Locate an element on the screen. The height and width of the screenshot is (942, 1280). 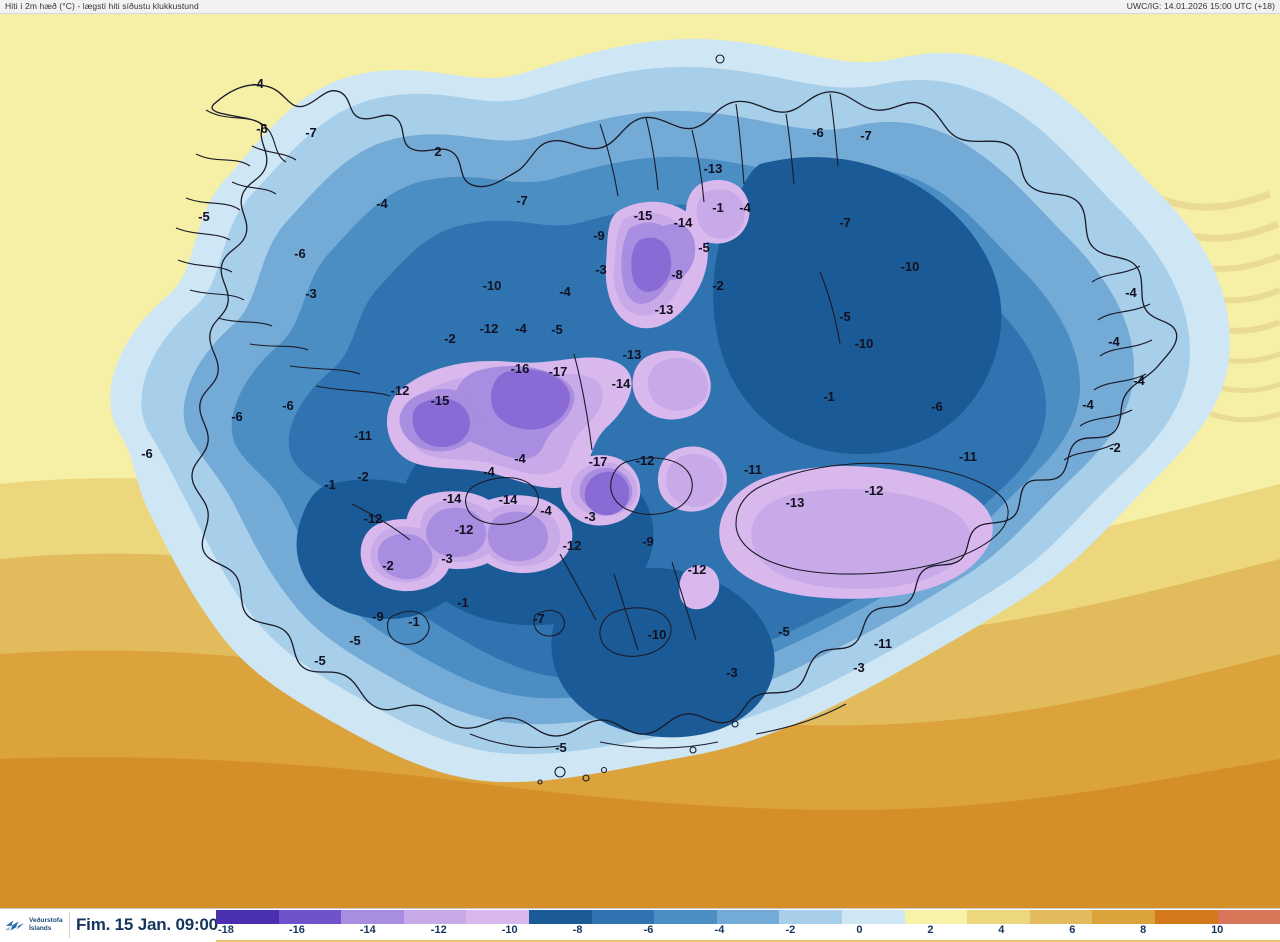
south-coast-detail is located at coordinates (658, 744).